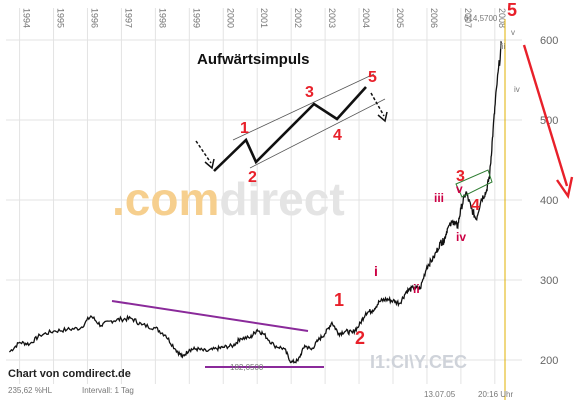 Image resolution: width=580 pixels, height=402 pixels. I want to click on y-tick-label: 500, so click(549, 121).